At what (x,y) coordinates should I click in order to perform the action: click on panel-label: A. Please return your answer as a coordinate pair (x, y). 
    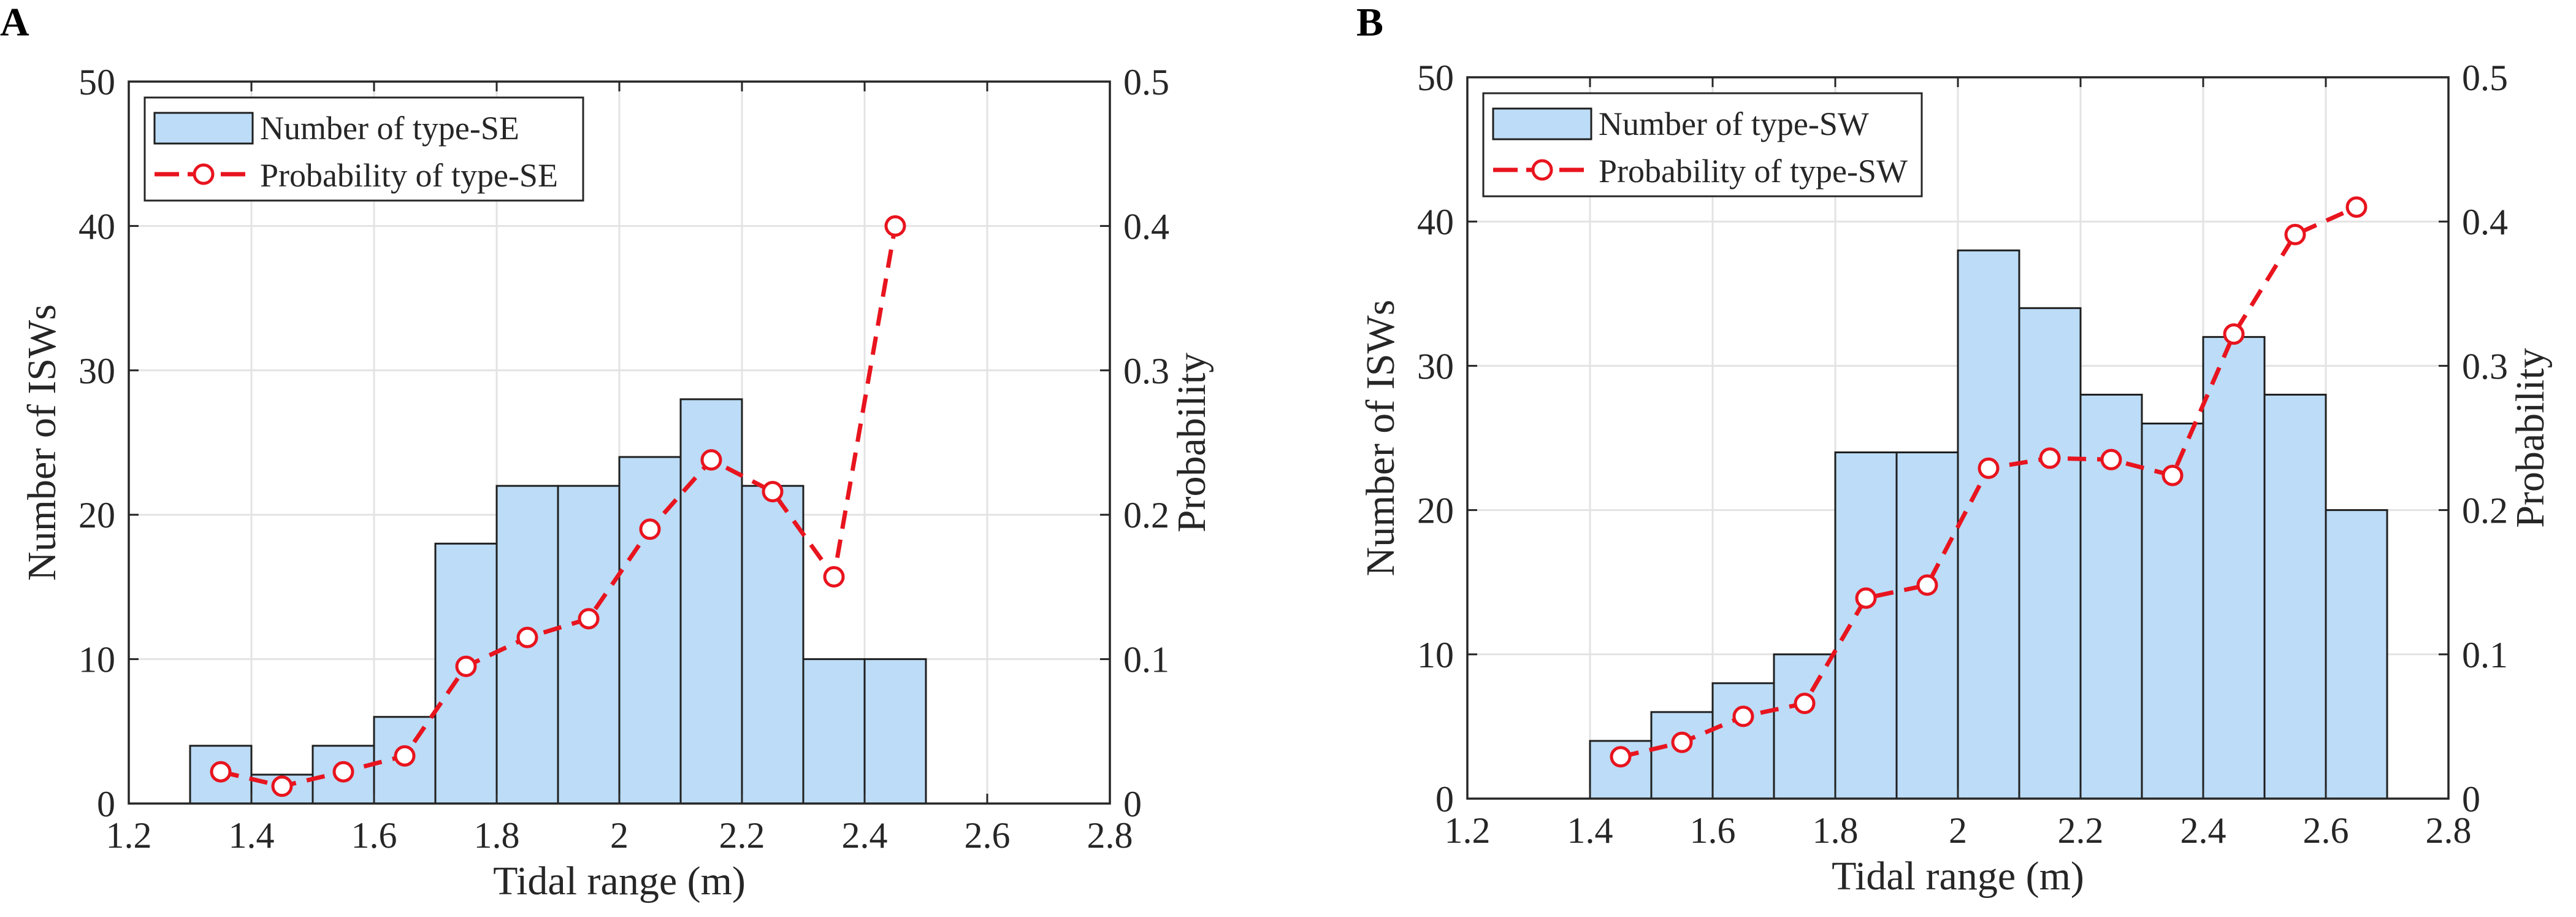
    Looking at the image, I should click on (14, 22).